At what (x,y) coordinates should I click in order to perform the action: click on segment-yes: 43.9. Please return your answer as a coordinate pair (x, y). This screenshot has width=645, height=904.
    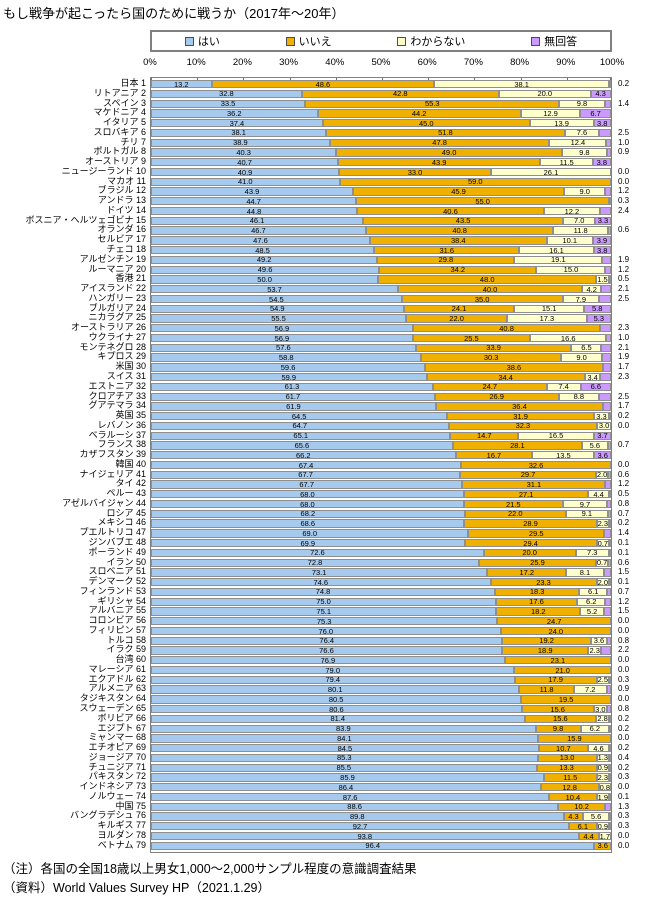
    Looking at the image, I should click on (252, 192).